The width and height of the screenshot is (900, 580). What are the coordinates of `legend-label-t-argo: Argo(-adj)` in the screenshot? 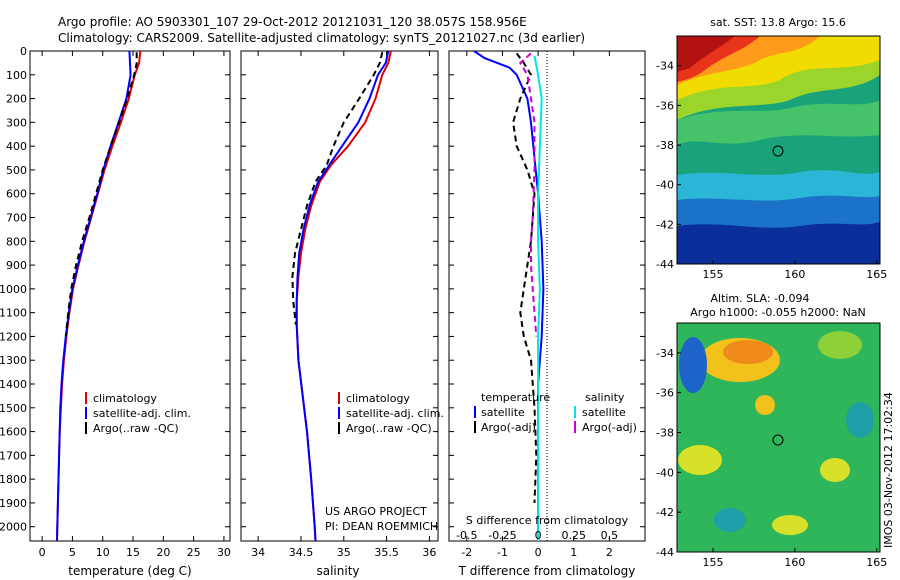 It's located at (508, 427).